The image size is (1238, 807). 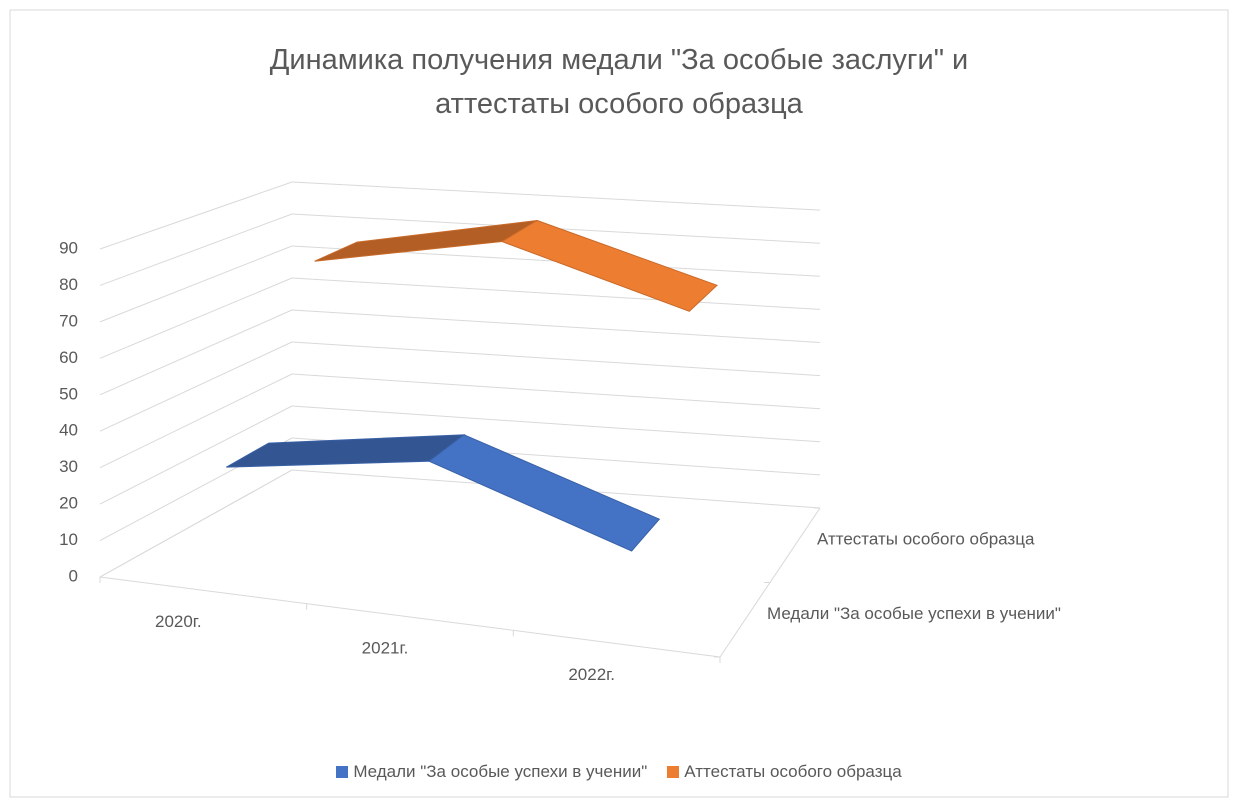 I want to click on legend-label: Аттестаты особого образца, so click(x=793, y=771).